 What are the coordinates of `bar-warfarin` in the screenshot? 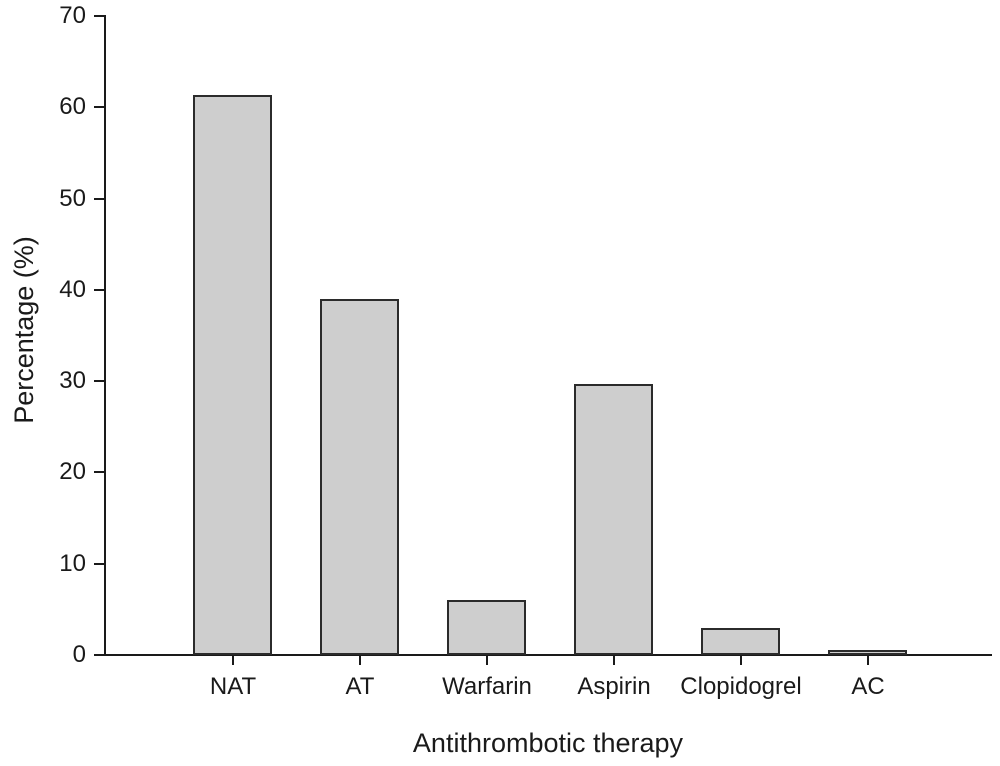 It's located at (486, 627).